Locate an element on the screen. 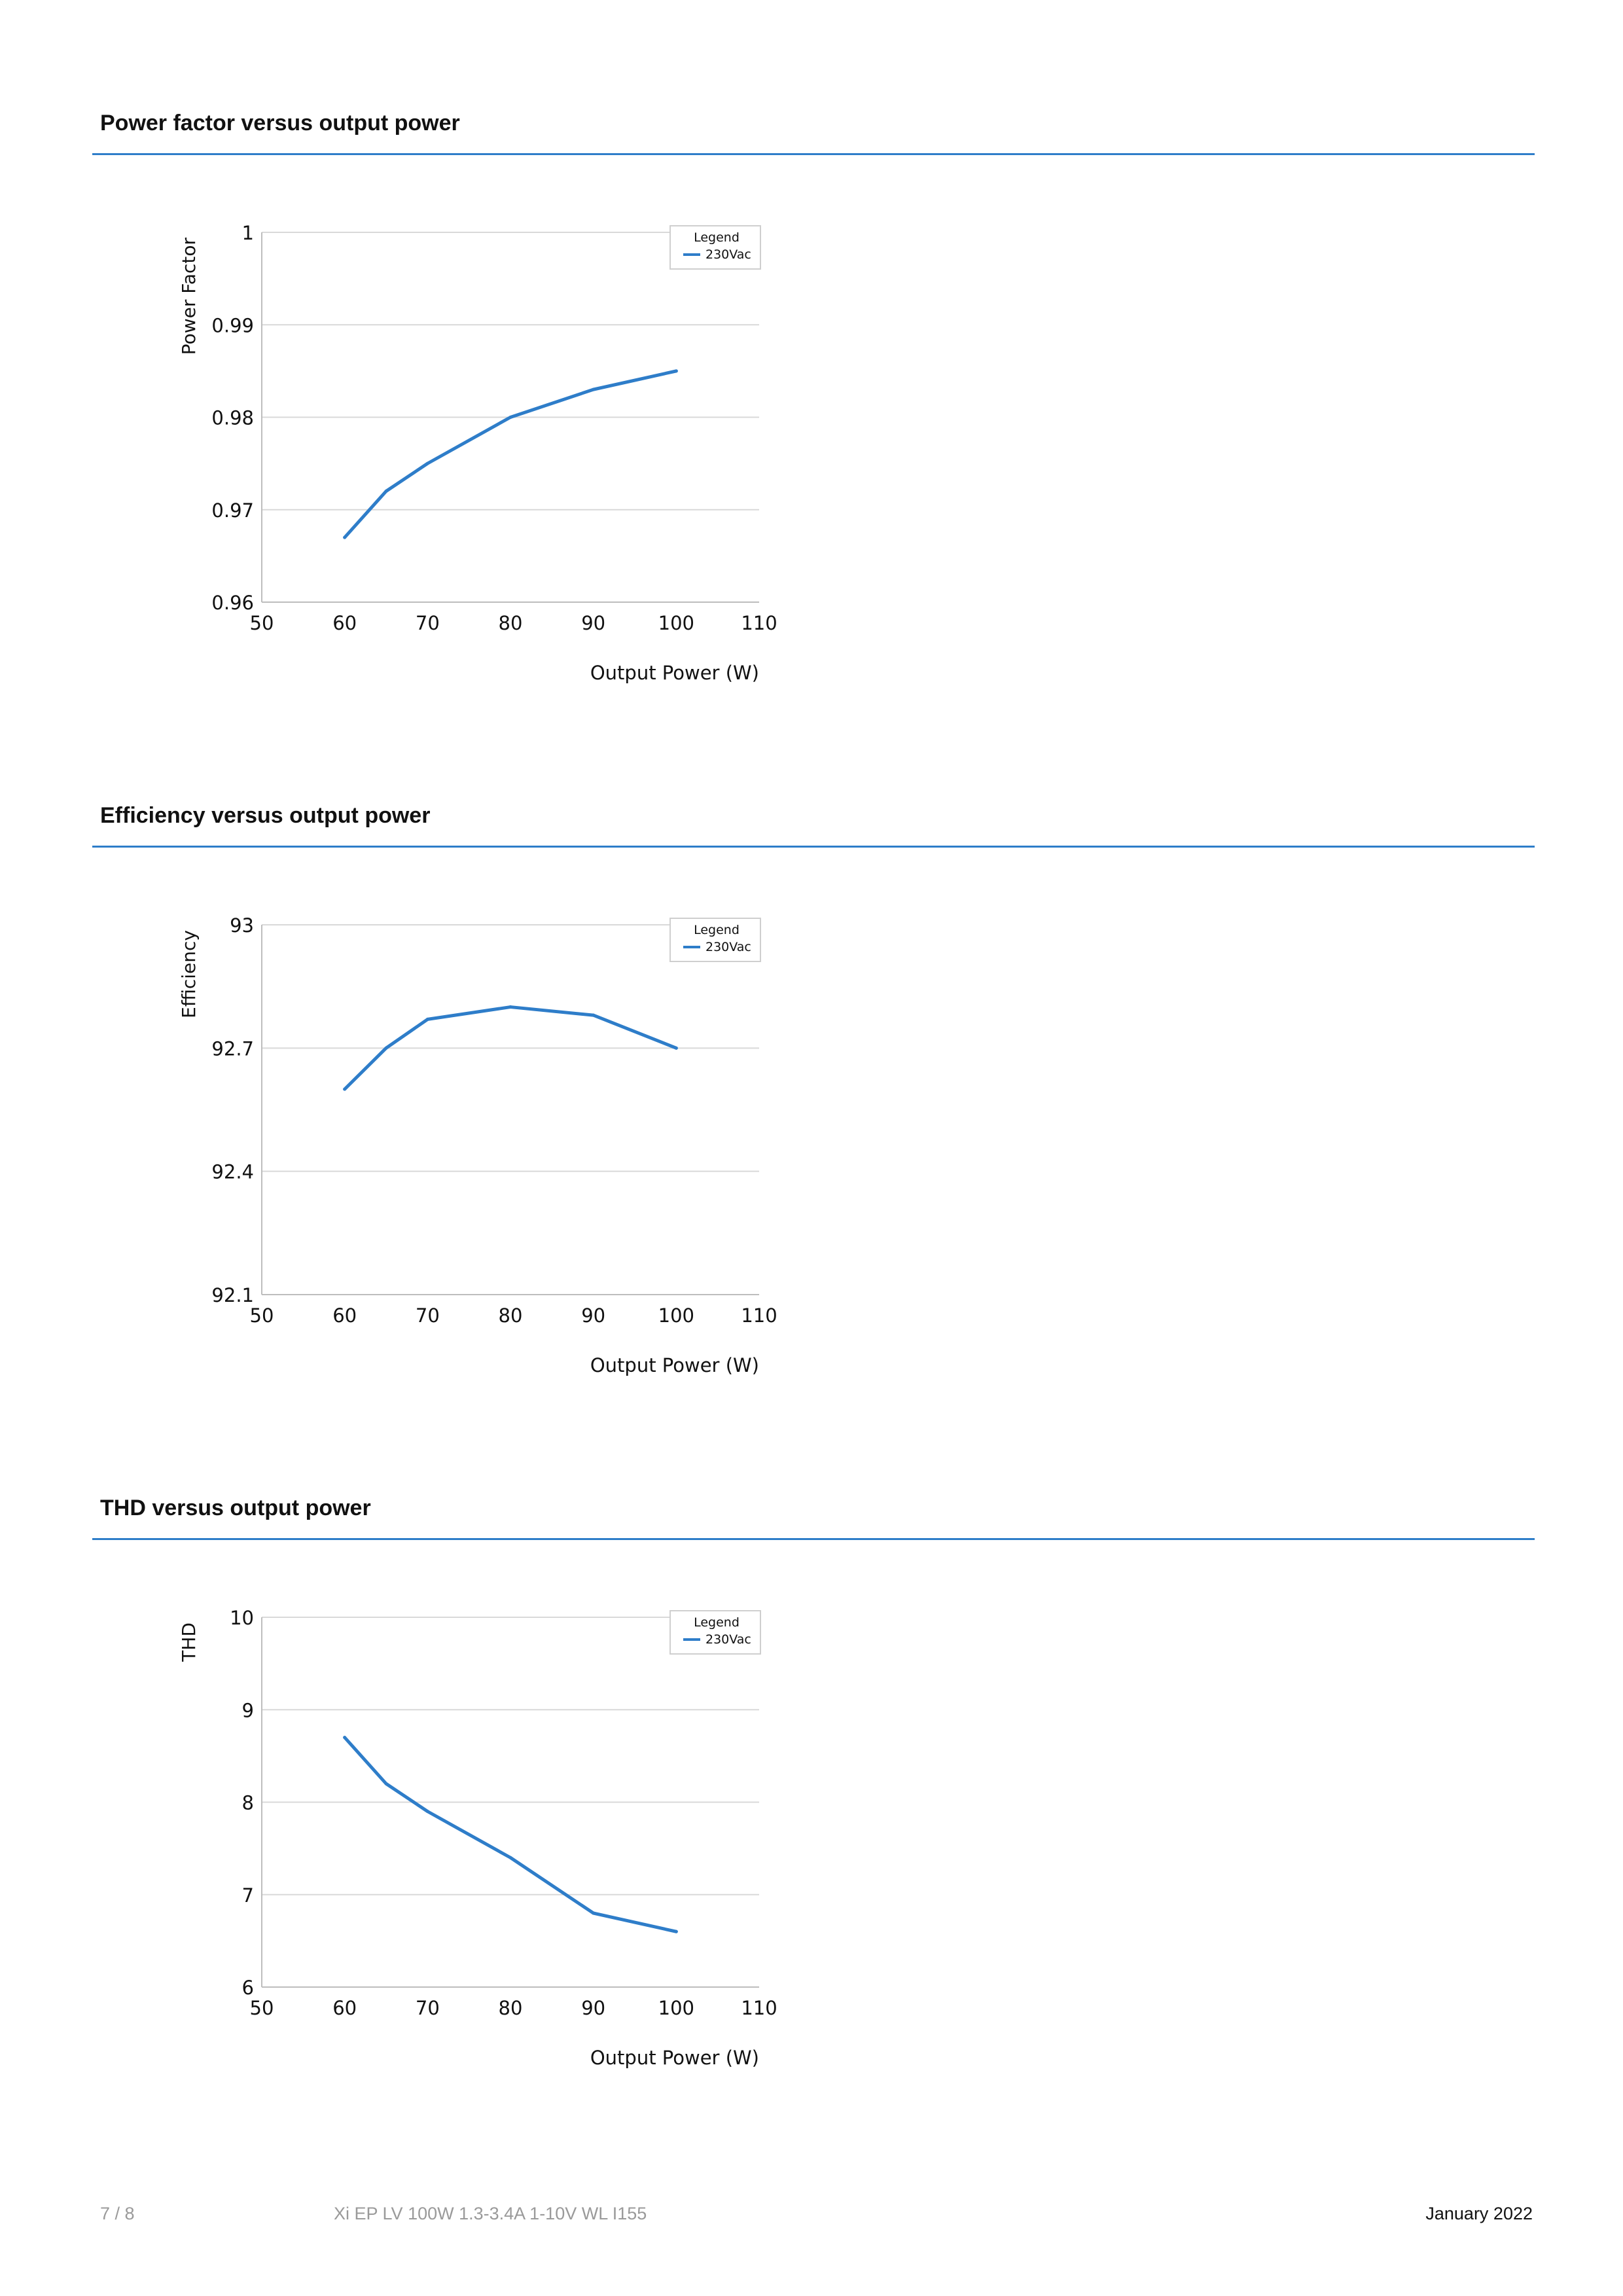 This screenshot has width=1623, height=2296. y-tick-label: 8 is located at coordinates (248, 1803).